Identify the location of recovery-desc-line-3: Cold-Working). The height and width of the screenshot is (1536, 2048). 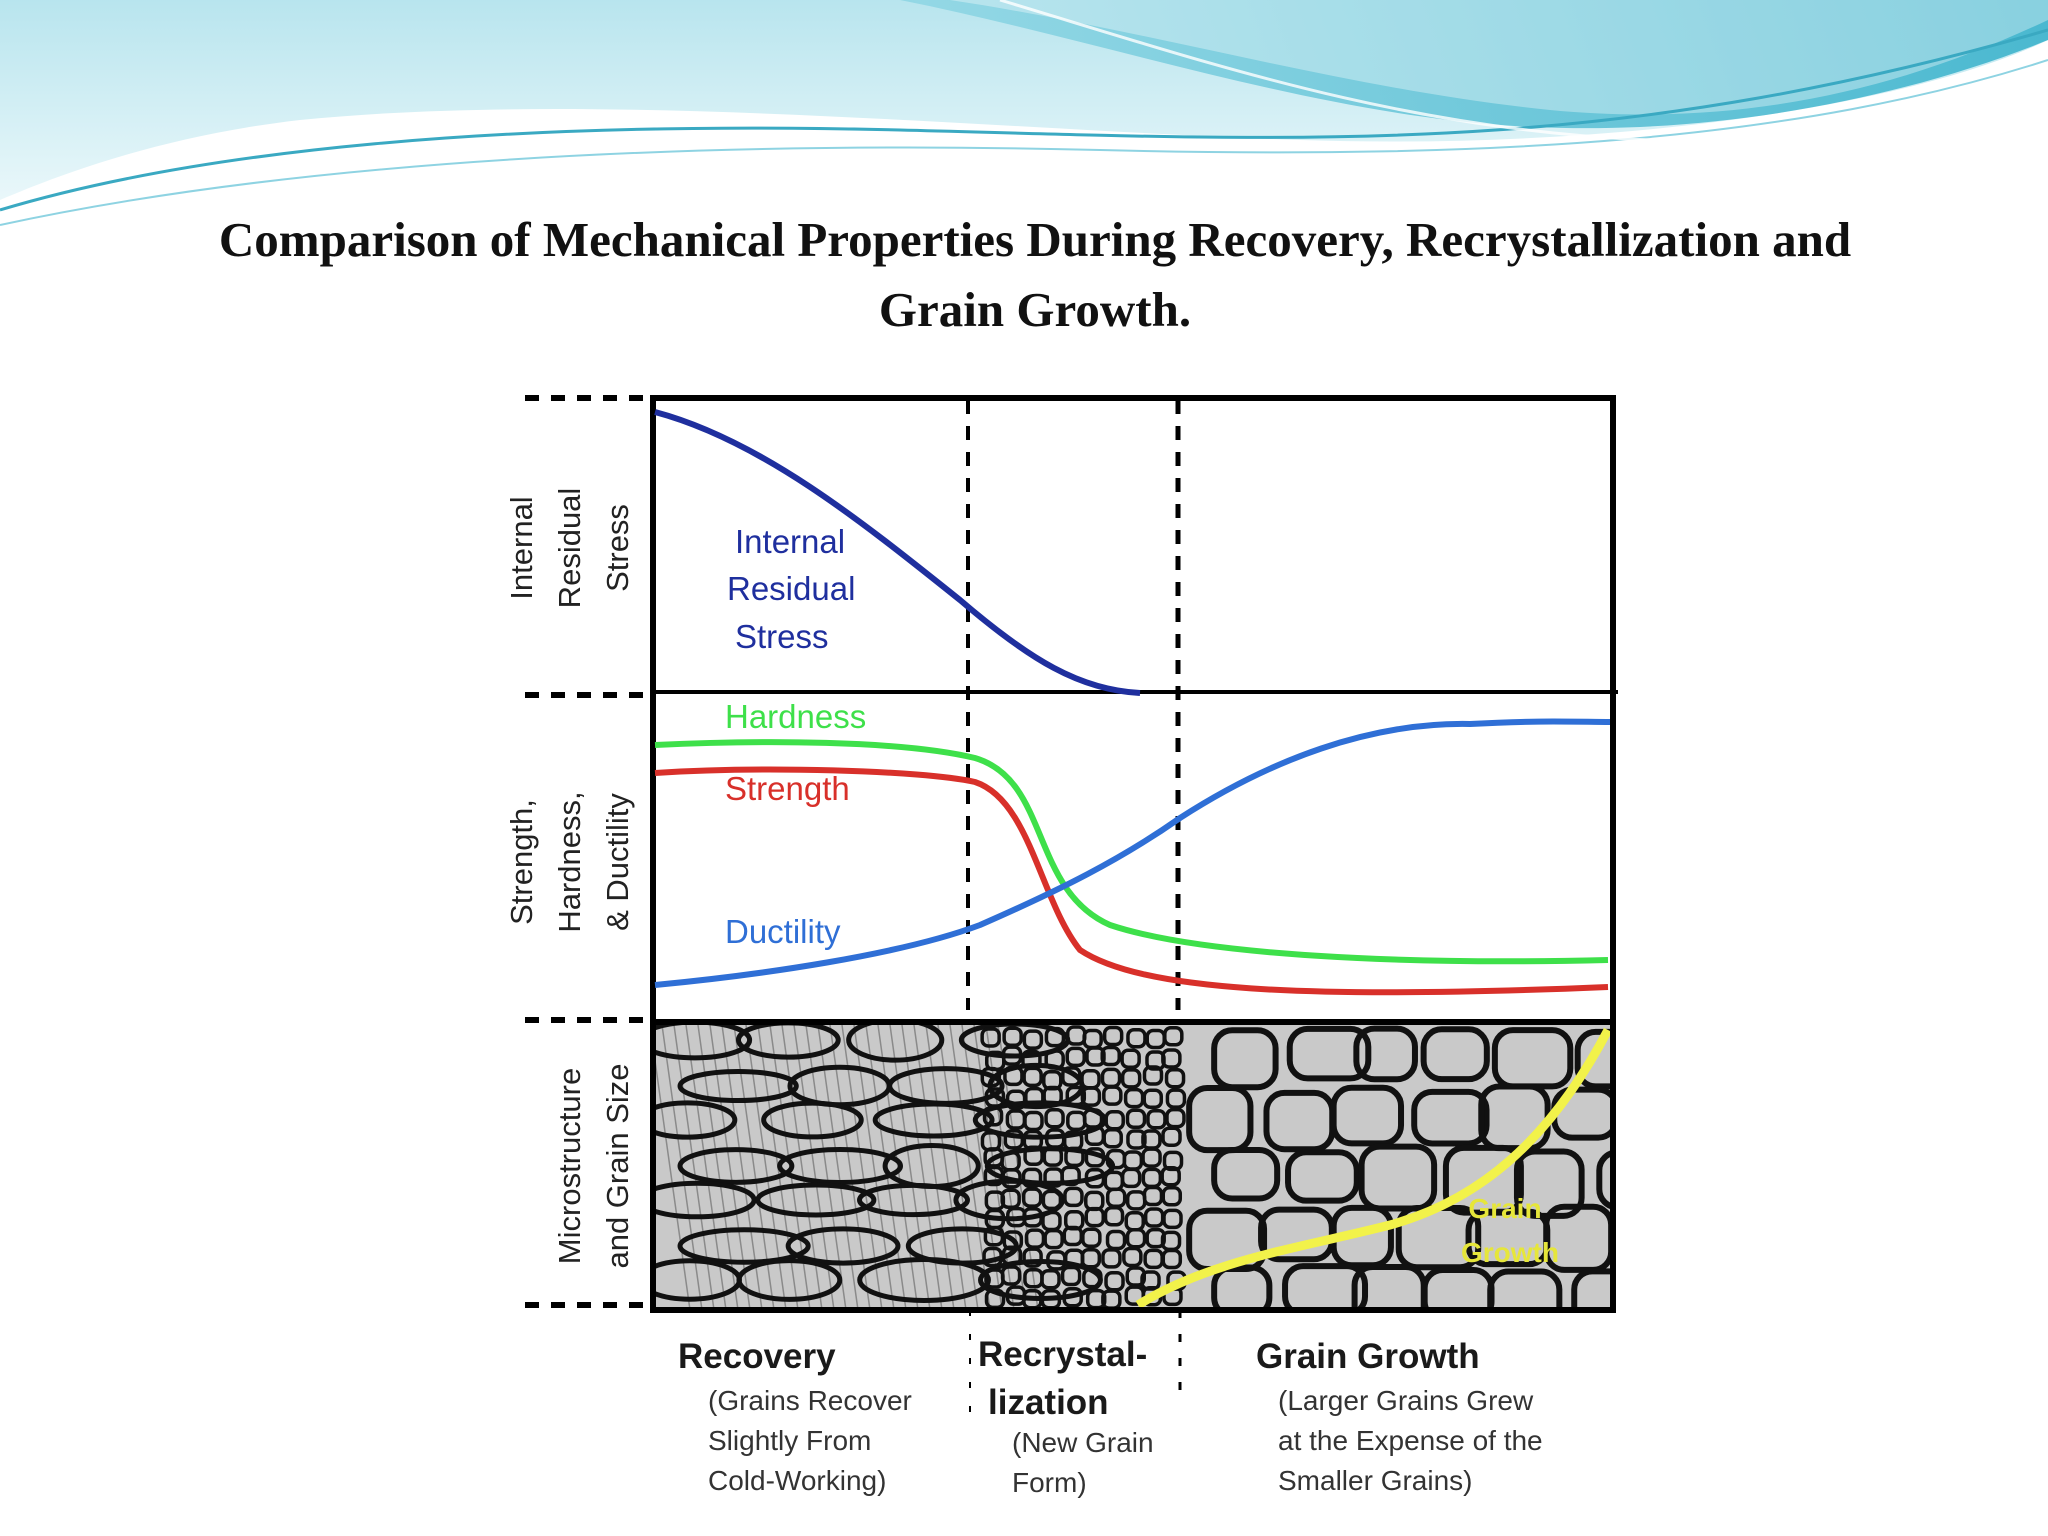
(797, 1480).